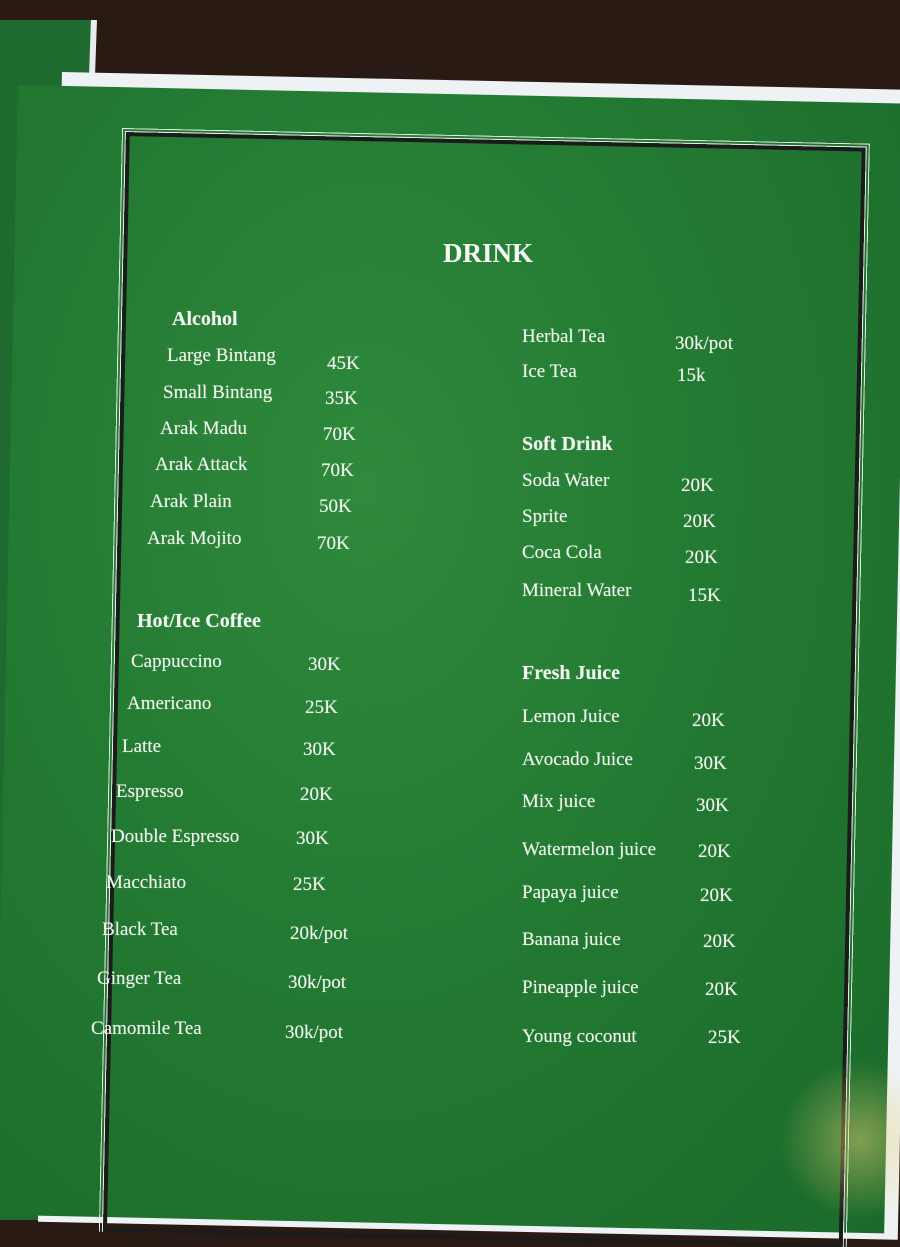  I want to click on menu-item-name: Small Bintang, so click(218, 392).